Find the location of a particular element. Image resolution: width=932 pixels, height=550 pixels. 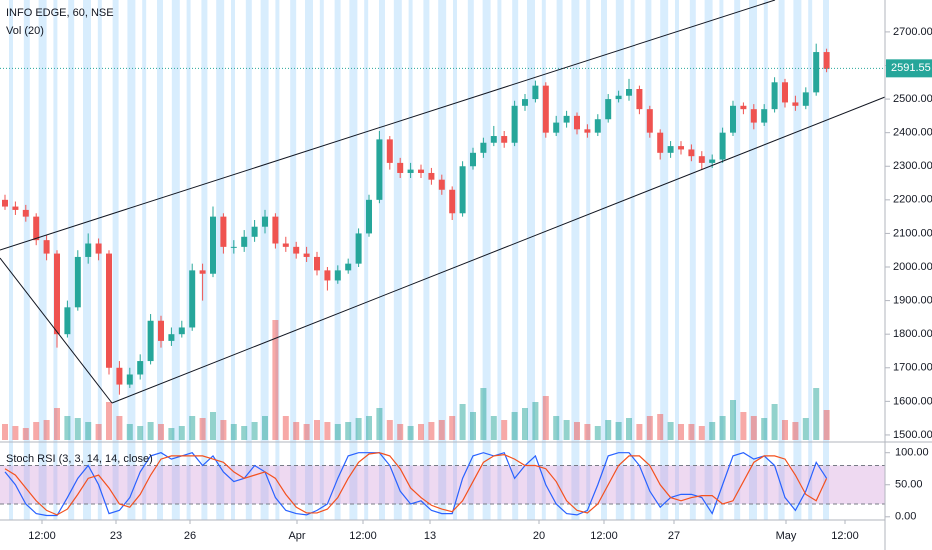

y-tick-label: 2100.00 is located at coordinates (912, 233).